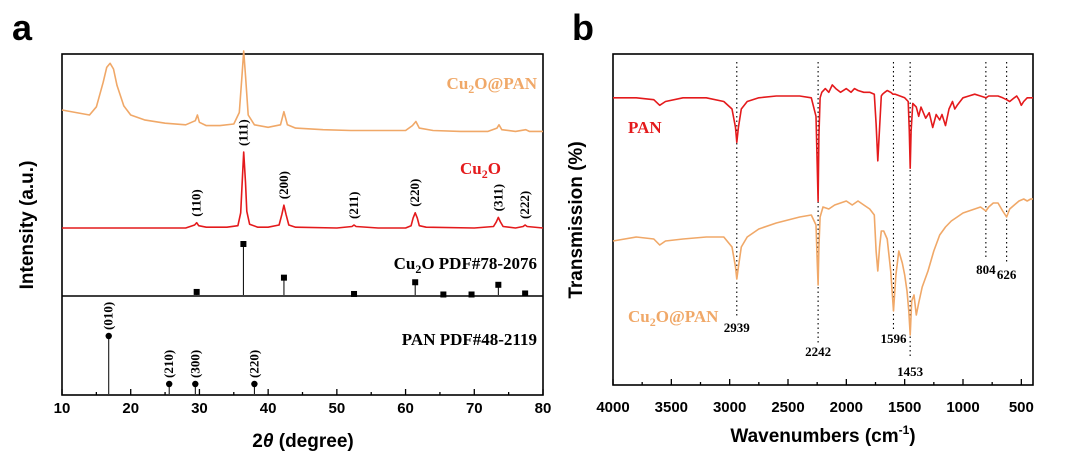 The image size is (1080, 459). I want to click on peak-wavenumber-label: 1596, so click(893, 338).